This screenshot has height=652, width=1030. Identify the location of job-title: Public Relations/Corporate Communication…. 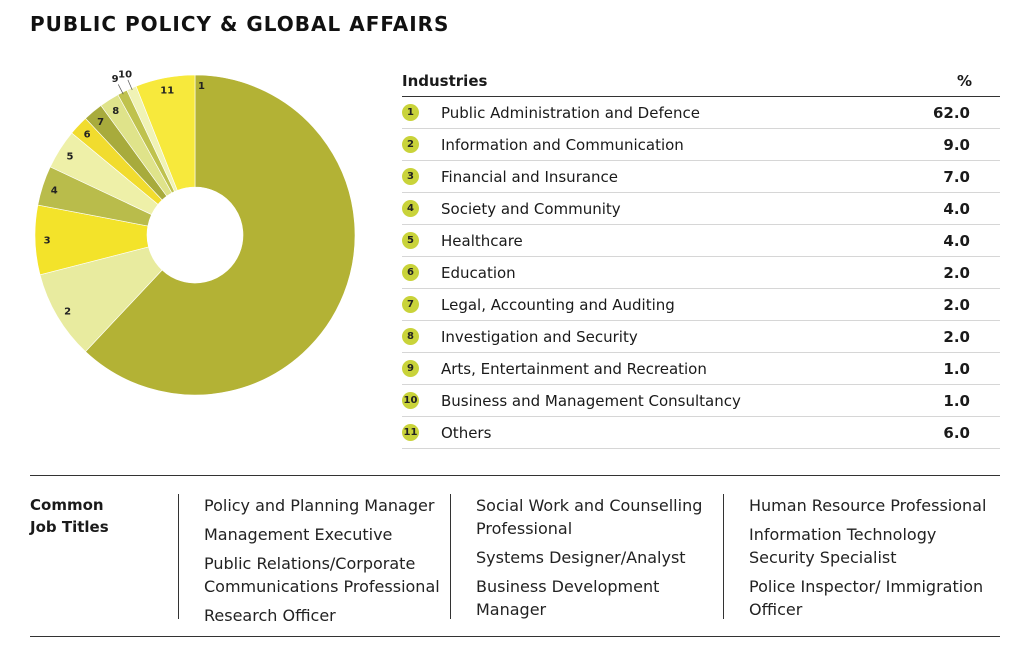
(322, 575).